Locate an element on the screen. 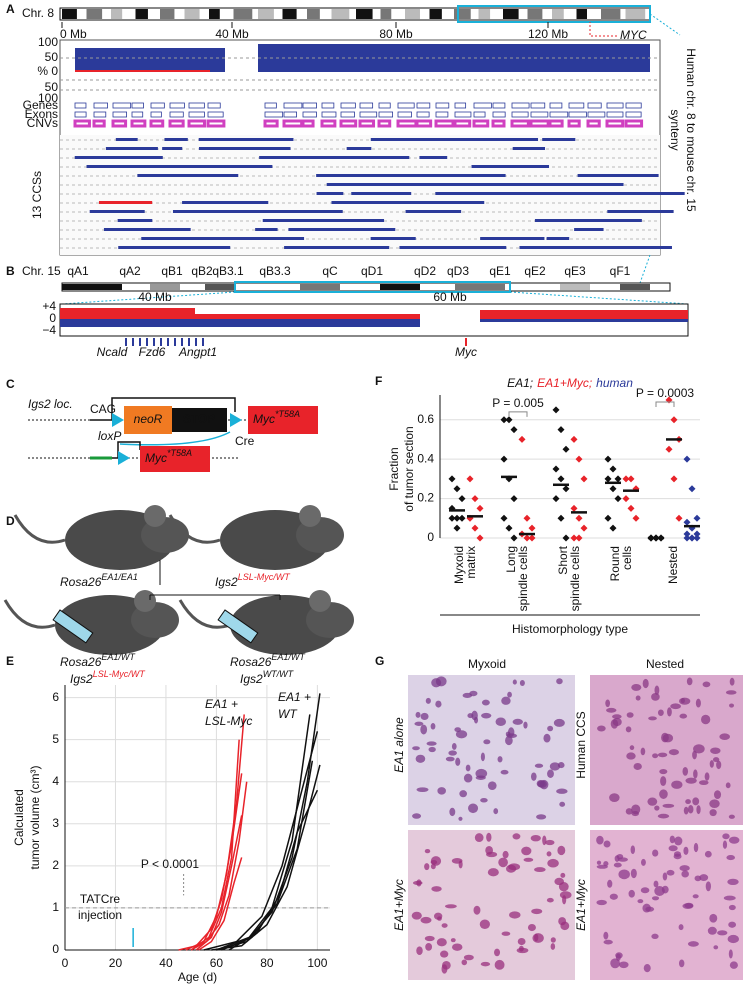 This screenshot has height=990, width=743. track-tick: 50 is located at coordinates (52, 87).